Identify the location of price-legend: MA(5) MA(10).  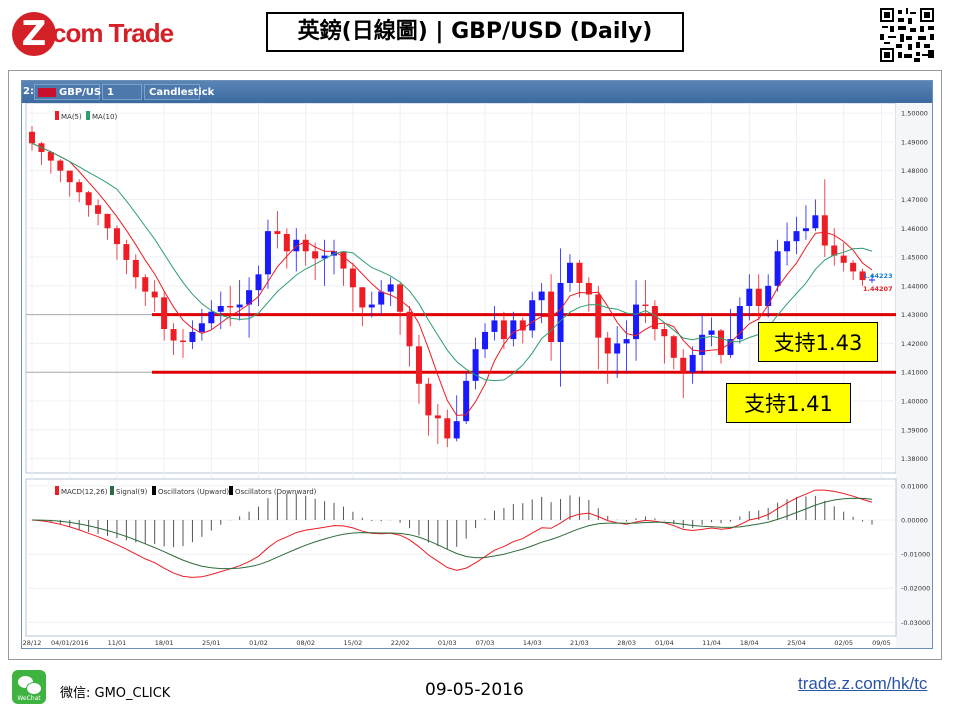
(86, 116).